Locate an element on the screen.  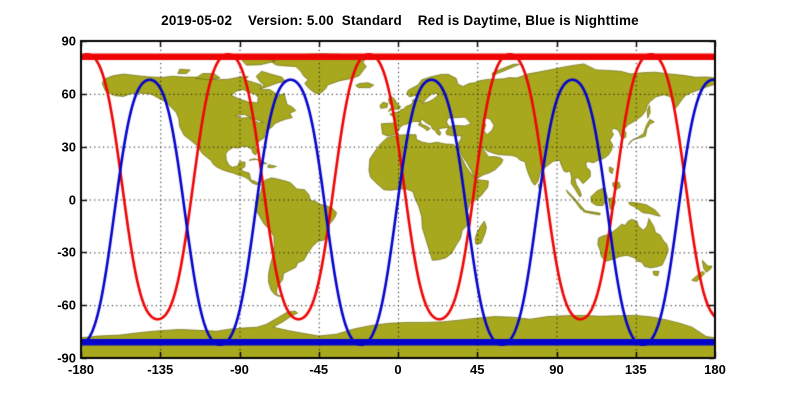
y-tick-label: 30 is located at coordinates (68, 147).